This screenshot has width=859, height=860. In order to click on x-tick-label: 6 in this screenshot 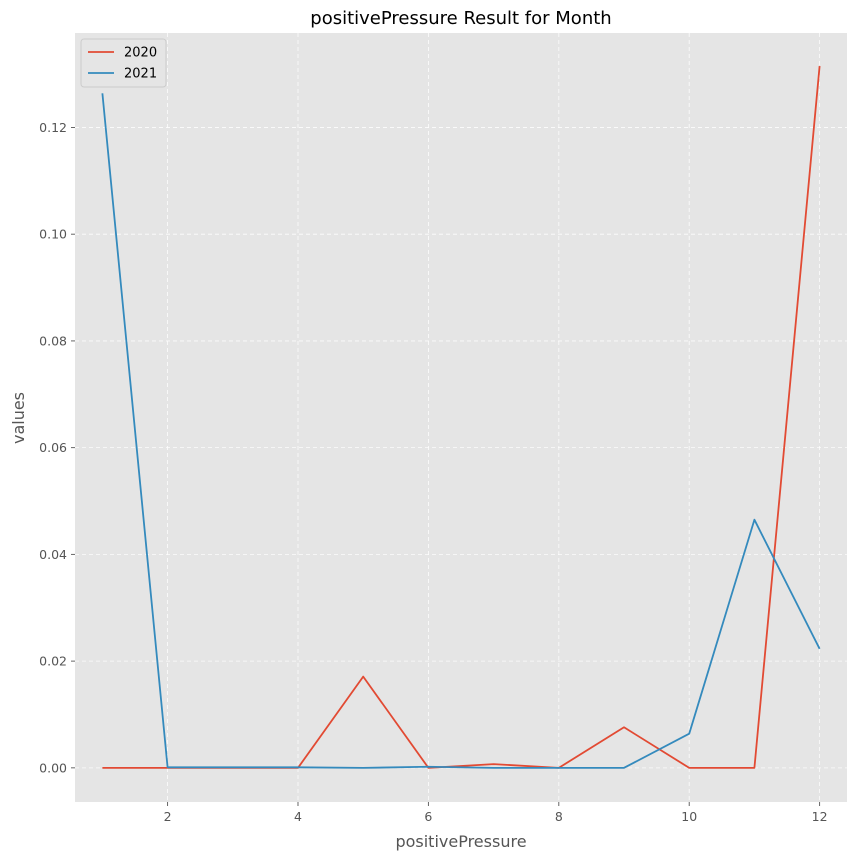, I will do `click(428, 816)`.